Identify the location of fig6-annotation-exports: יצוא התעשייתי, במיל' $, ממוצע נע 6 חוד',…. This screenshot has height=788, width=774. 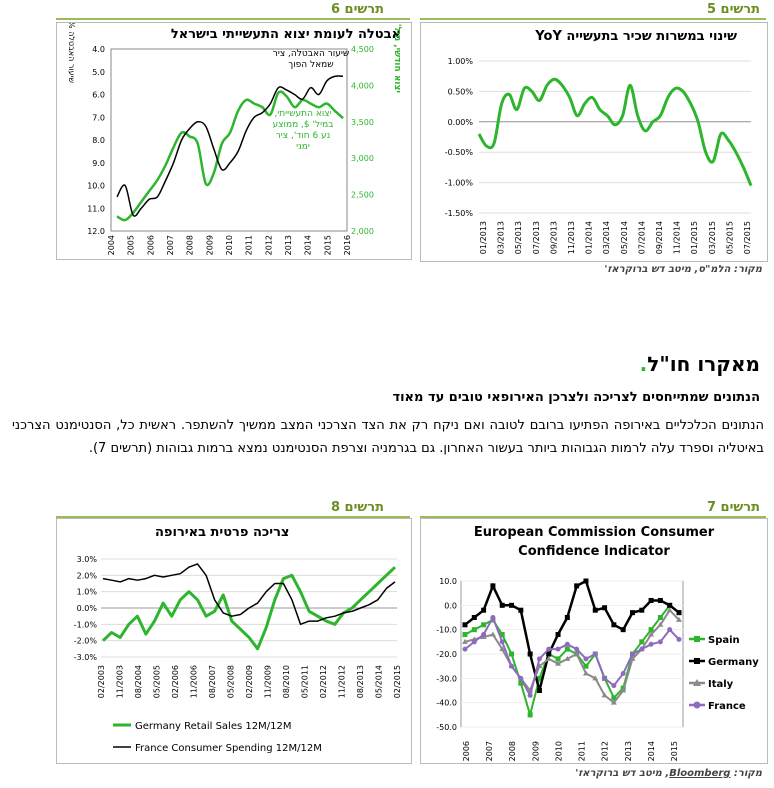
(303, 130).